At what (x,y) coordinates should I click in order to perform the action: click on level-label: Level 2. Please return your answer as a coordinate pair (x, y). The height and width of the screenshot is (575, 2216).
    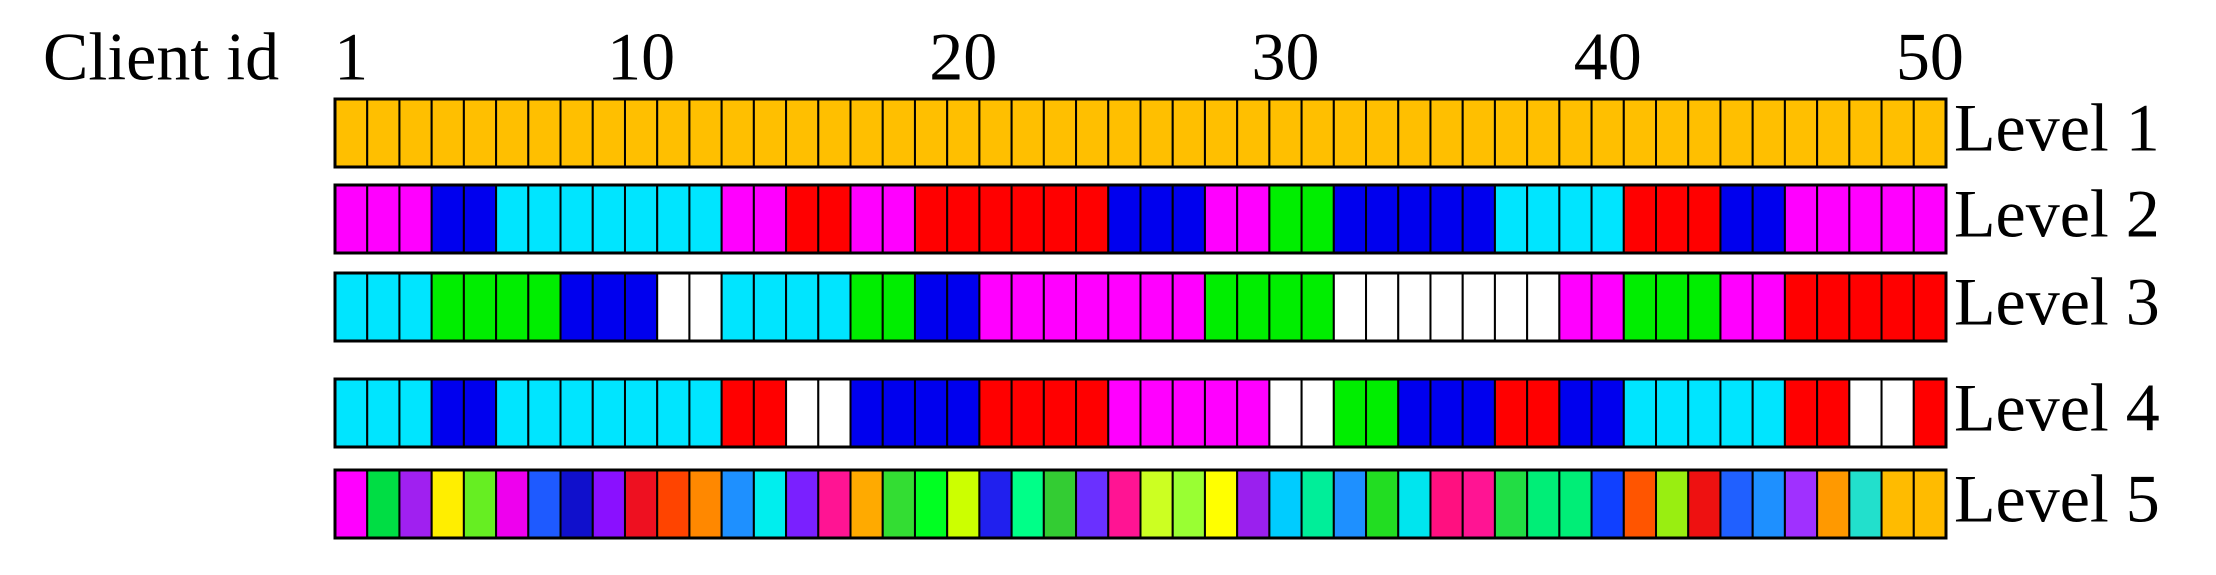
    Looking at the image, I should click on (2057, 214).